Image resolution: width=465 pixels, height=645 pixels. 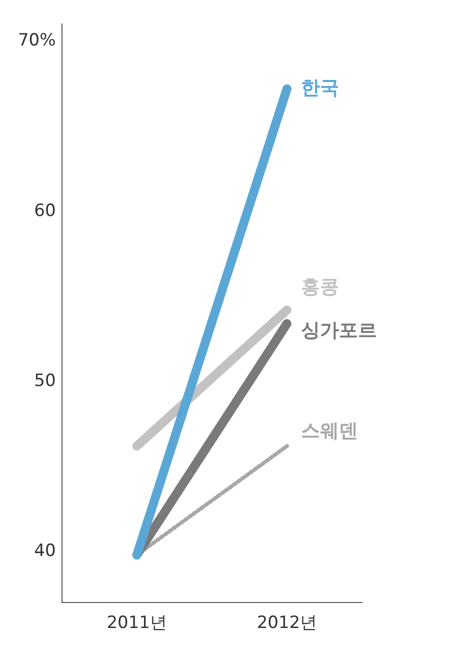 I want to click on series-label: 한국, so click(x=319, y=87).